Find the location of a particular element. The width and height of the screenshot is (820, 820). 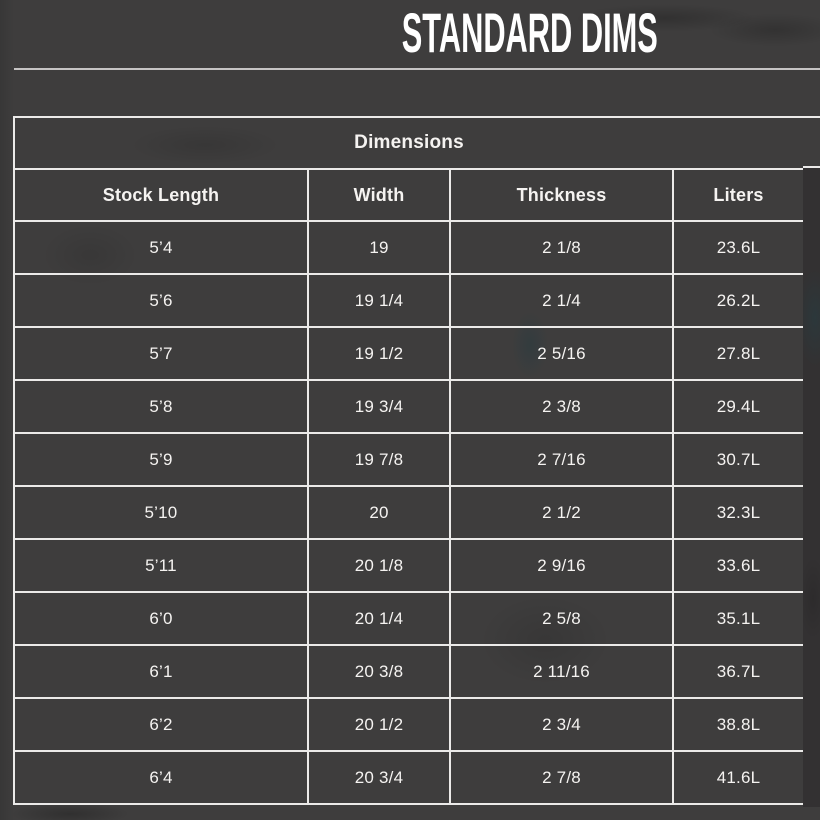

table-row: 6’4 20 3/4 2 7/8 41.6L is located at coordinates (409, 777).